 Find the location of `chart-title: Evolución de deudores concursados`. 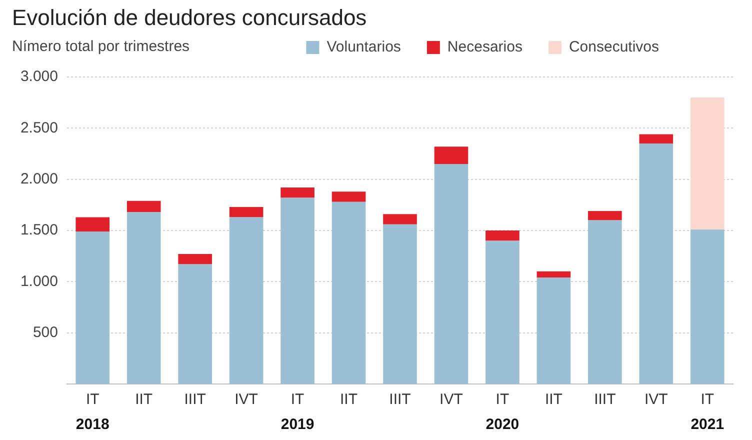

chart-title: Evolución de deudores concursados is located at coordinates (189, 18).